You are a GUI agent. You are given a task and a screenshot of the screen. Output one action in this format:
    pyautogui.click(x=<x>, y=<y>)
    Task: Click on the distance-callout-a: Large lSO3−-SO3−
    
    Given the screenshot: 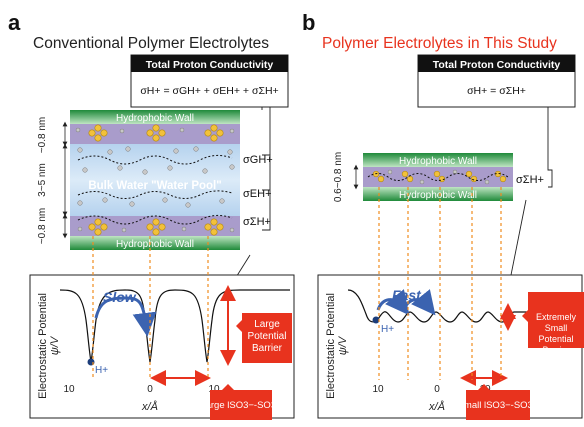 What is the action you would take?
    pyautogui.click(x=241, y=402)
    